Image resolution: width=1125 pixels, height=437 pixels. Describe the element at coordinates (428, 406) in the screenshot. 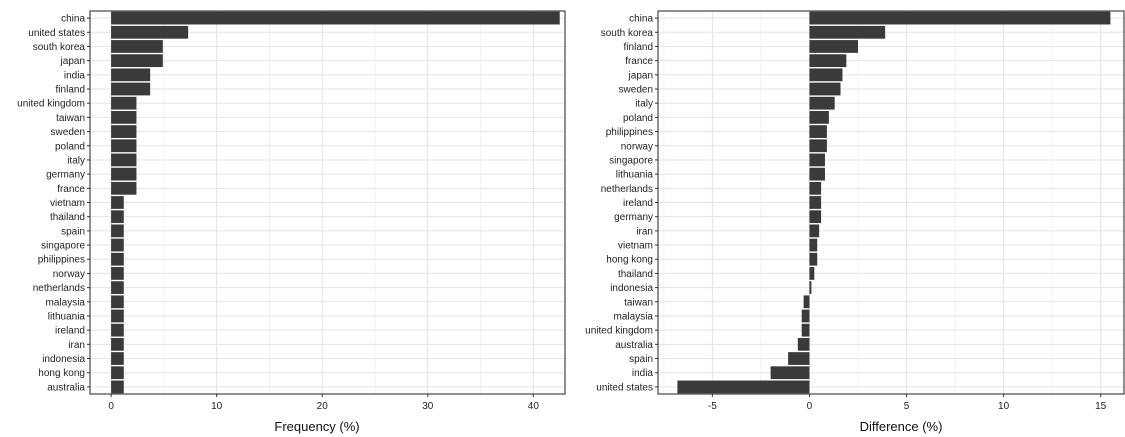

I see `x-tick-label: 30` at that location.